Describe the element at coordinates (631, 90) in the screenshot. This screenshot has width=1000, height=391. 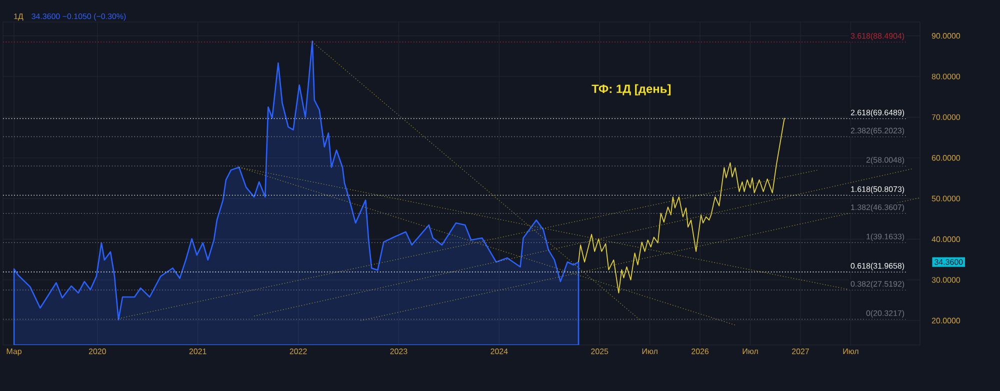
I see `annotation: ТФ: 1Д [день]` at that location.